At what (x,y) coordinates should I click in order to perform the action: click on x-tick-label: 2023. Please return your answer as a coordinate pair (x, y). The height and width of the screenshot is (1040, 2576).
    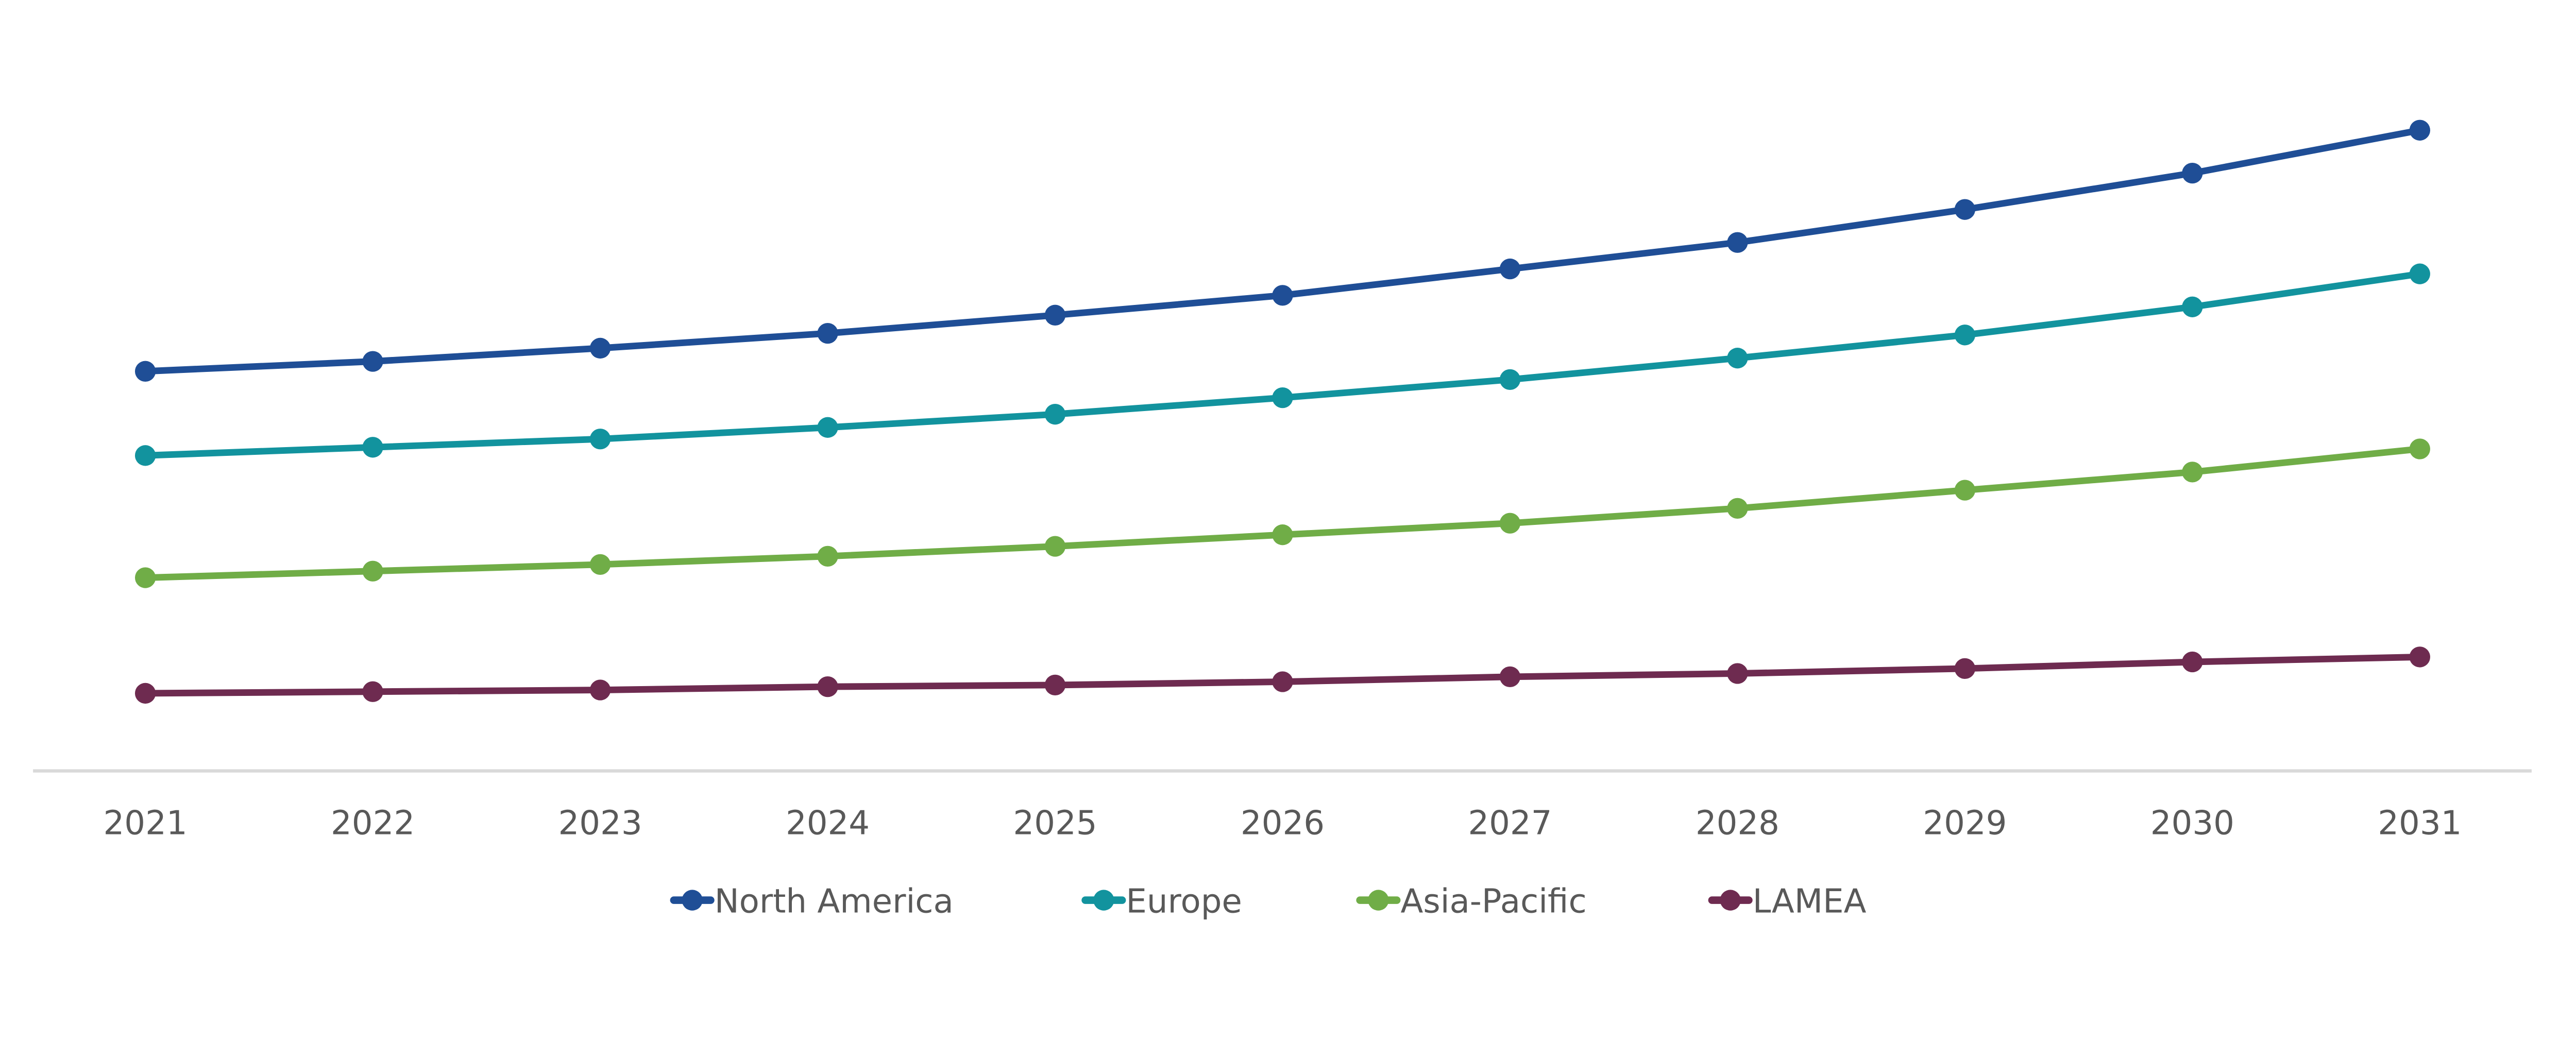
    Looking at the image, I should click on (600, 823).